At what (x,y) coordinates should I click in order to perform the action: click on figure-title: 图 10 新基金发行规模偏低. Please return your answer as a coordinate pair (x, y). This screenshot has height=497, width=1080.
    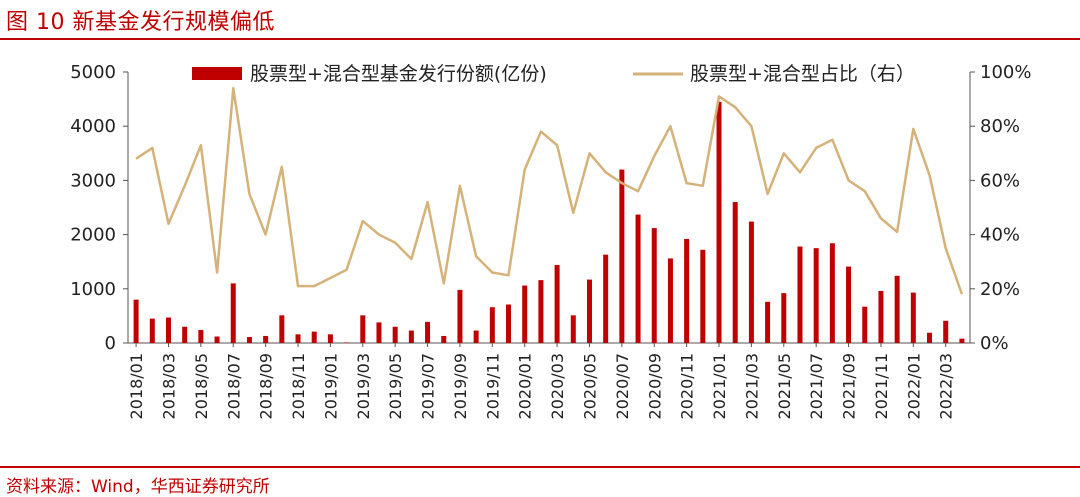
    Looking at the image, I should click on (140, 22).